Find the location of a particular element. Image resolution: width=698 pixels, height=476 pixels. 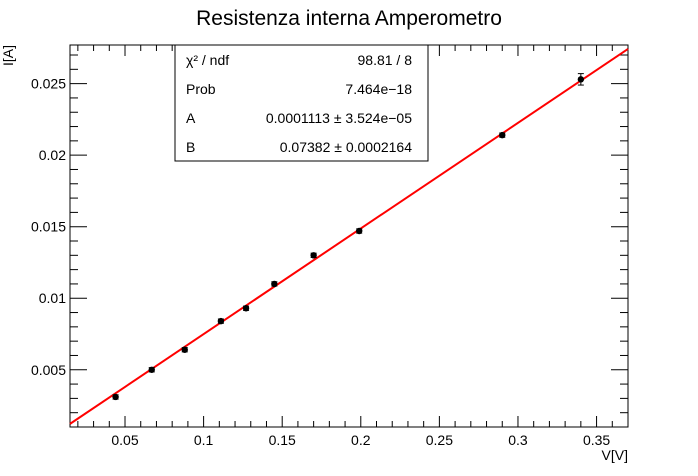

stats-label-b: B is located at coordinates (190, 147).